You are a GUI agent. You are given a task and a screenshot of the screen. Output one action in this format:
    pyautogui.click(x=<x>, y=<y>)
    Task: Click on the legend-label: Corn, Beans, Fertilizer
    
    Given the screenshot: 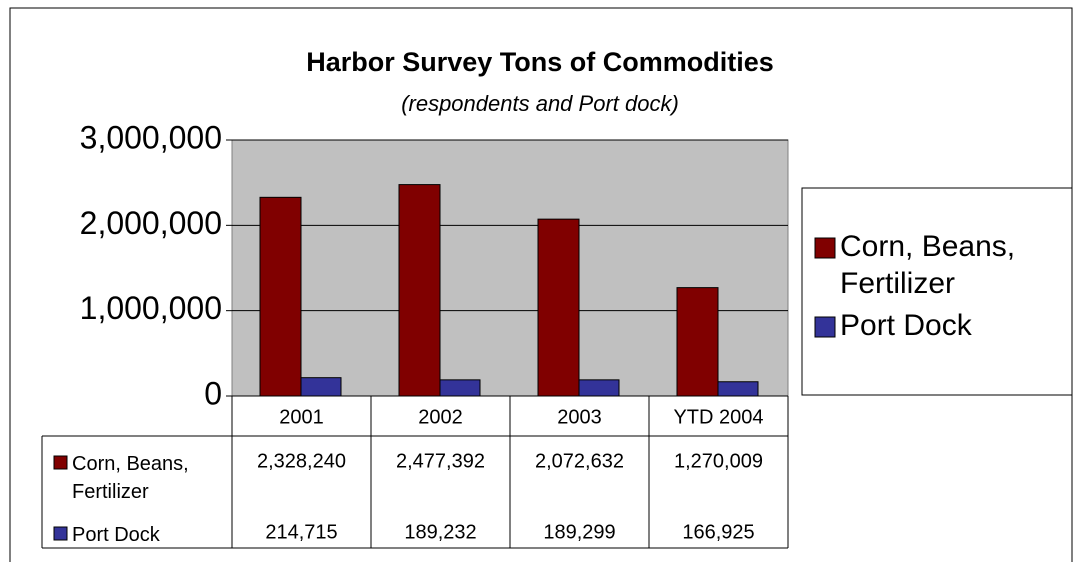 What is the action you would take?
    pyautogui.click(x=928, y=265)
    